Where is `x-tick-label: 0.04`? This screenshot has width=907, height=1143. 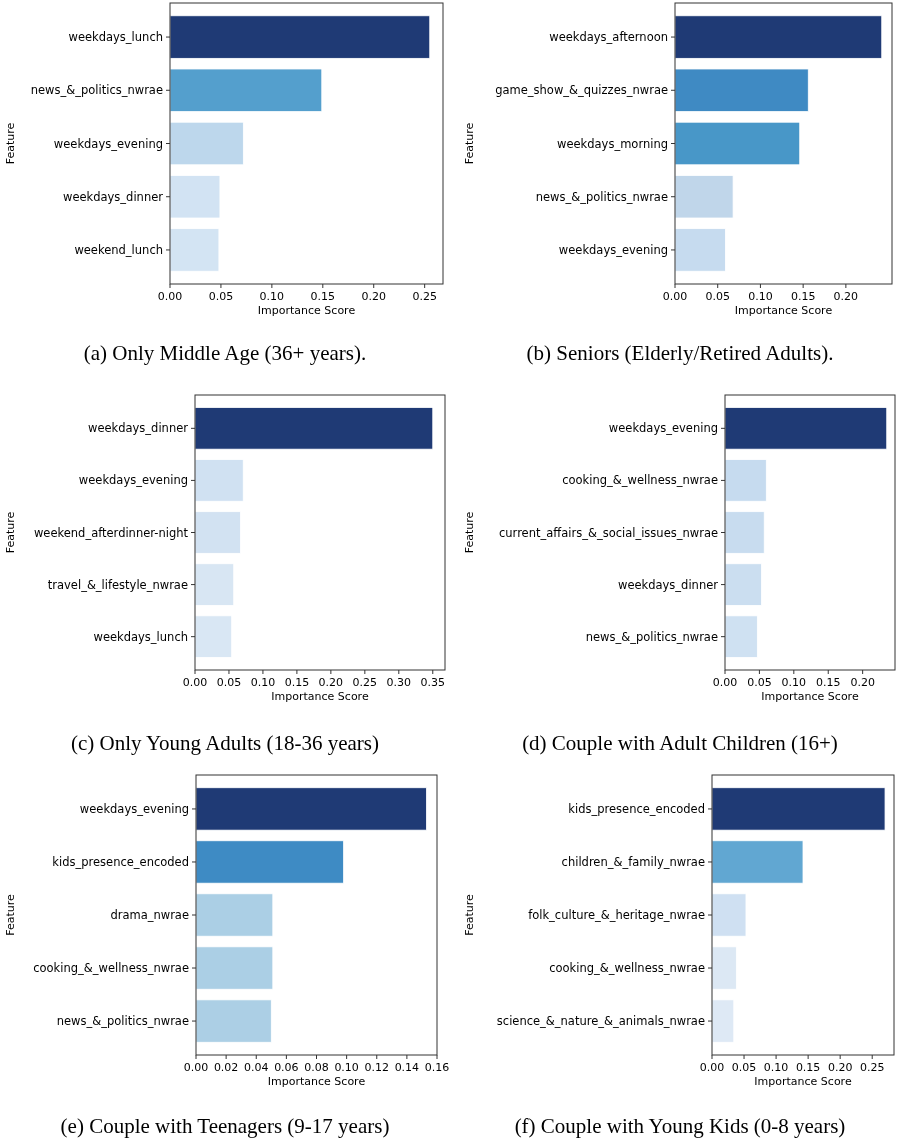
x-tick-label: 0.04 is located at coordinates (256, 1067).